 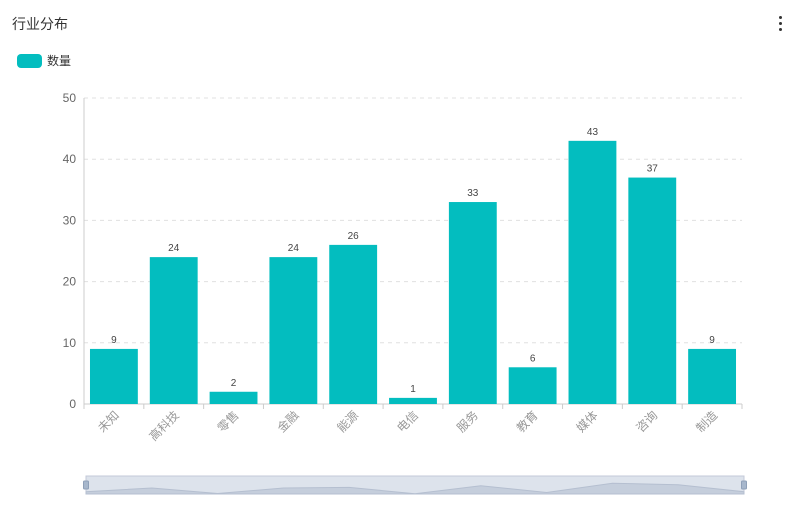 What do you see at coordinates (407, 421) in the screenshot?
I see `x-tick-label: 电信` at bounding box center [407, 421].